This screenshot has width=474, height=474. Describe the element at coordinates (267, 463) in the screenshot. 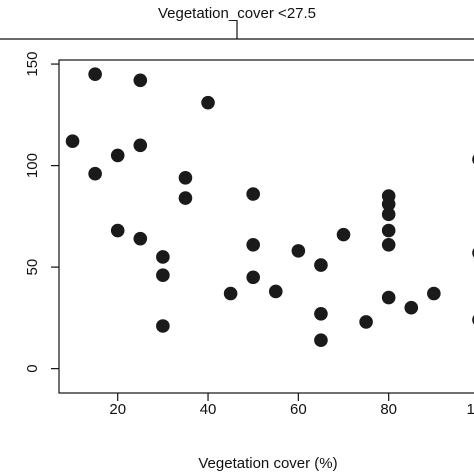

I see `x-axis-title: Vegetation cover (%)` at that location.